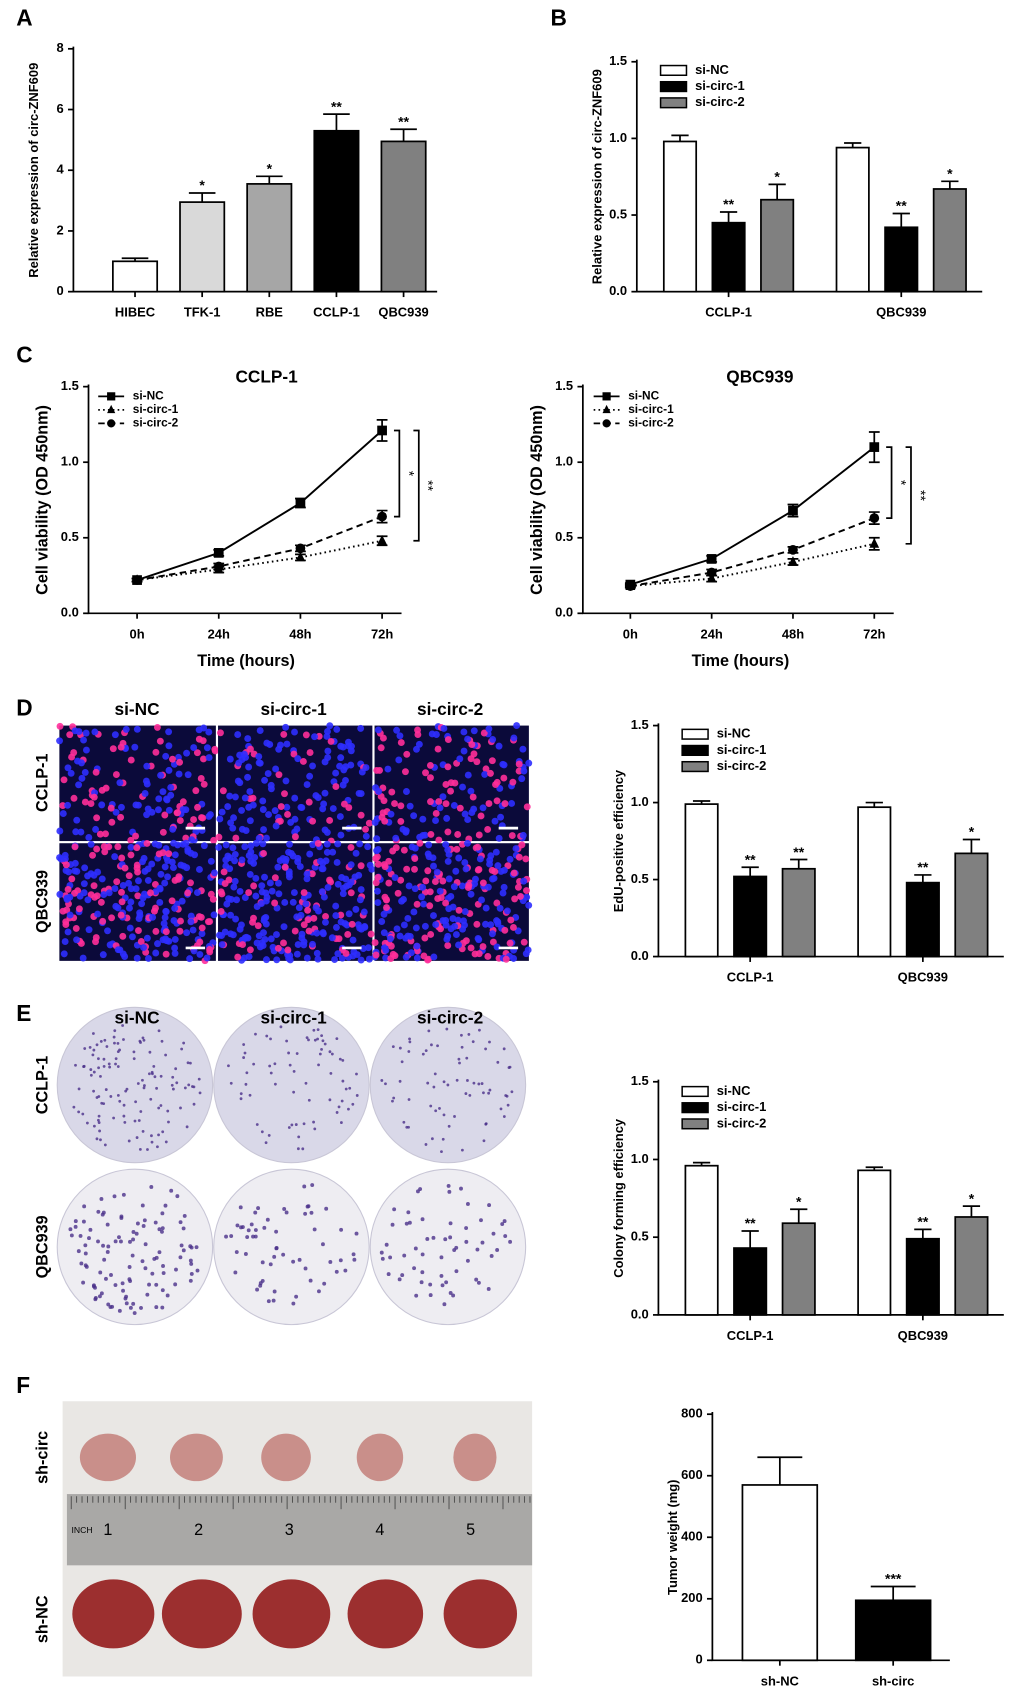  What do you see at coordinates (618, 137) in the screenshot?
I see `y-tick-label: 1.0` at bounding box center [618, 137].